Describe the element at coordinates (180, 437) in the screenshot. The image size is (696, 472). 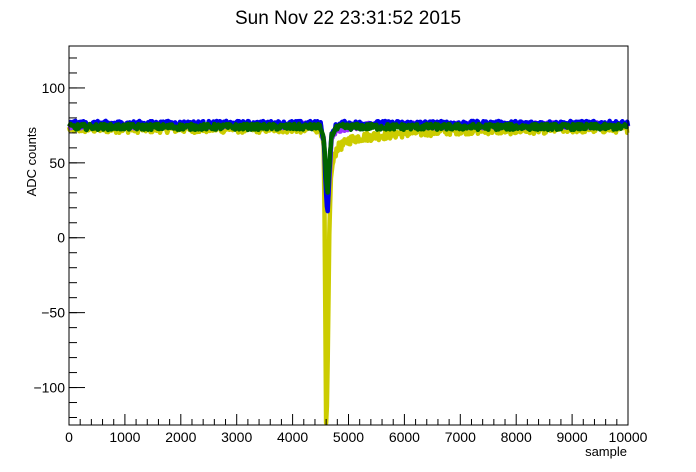
I see `x-tick-label: 2000` at that location.